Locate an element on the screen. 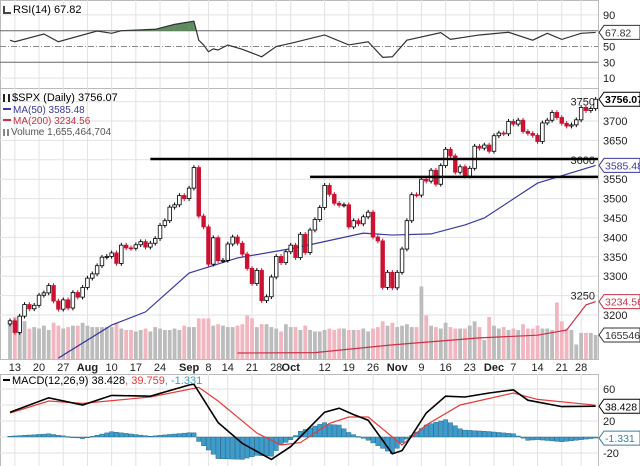  macd-tick-label: -20 is located at coordinates (611, 454).